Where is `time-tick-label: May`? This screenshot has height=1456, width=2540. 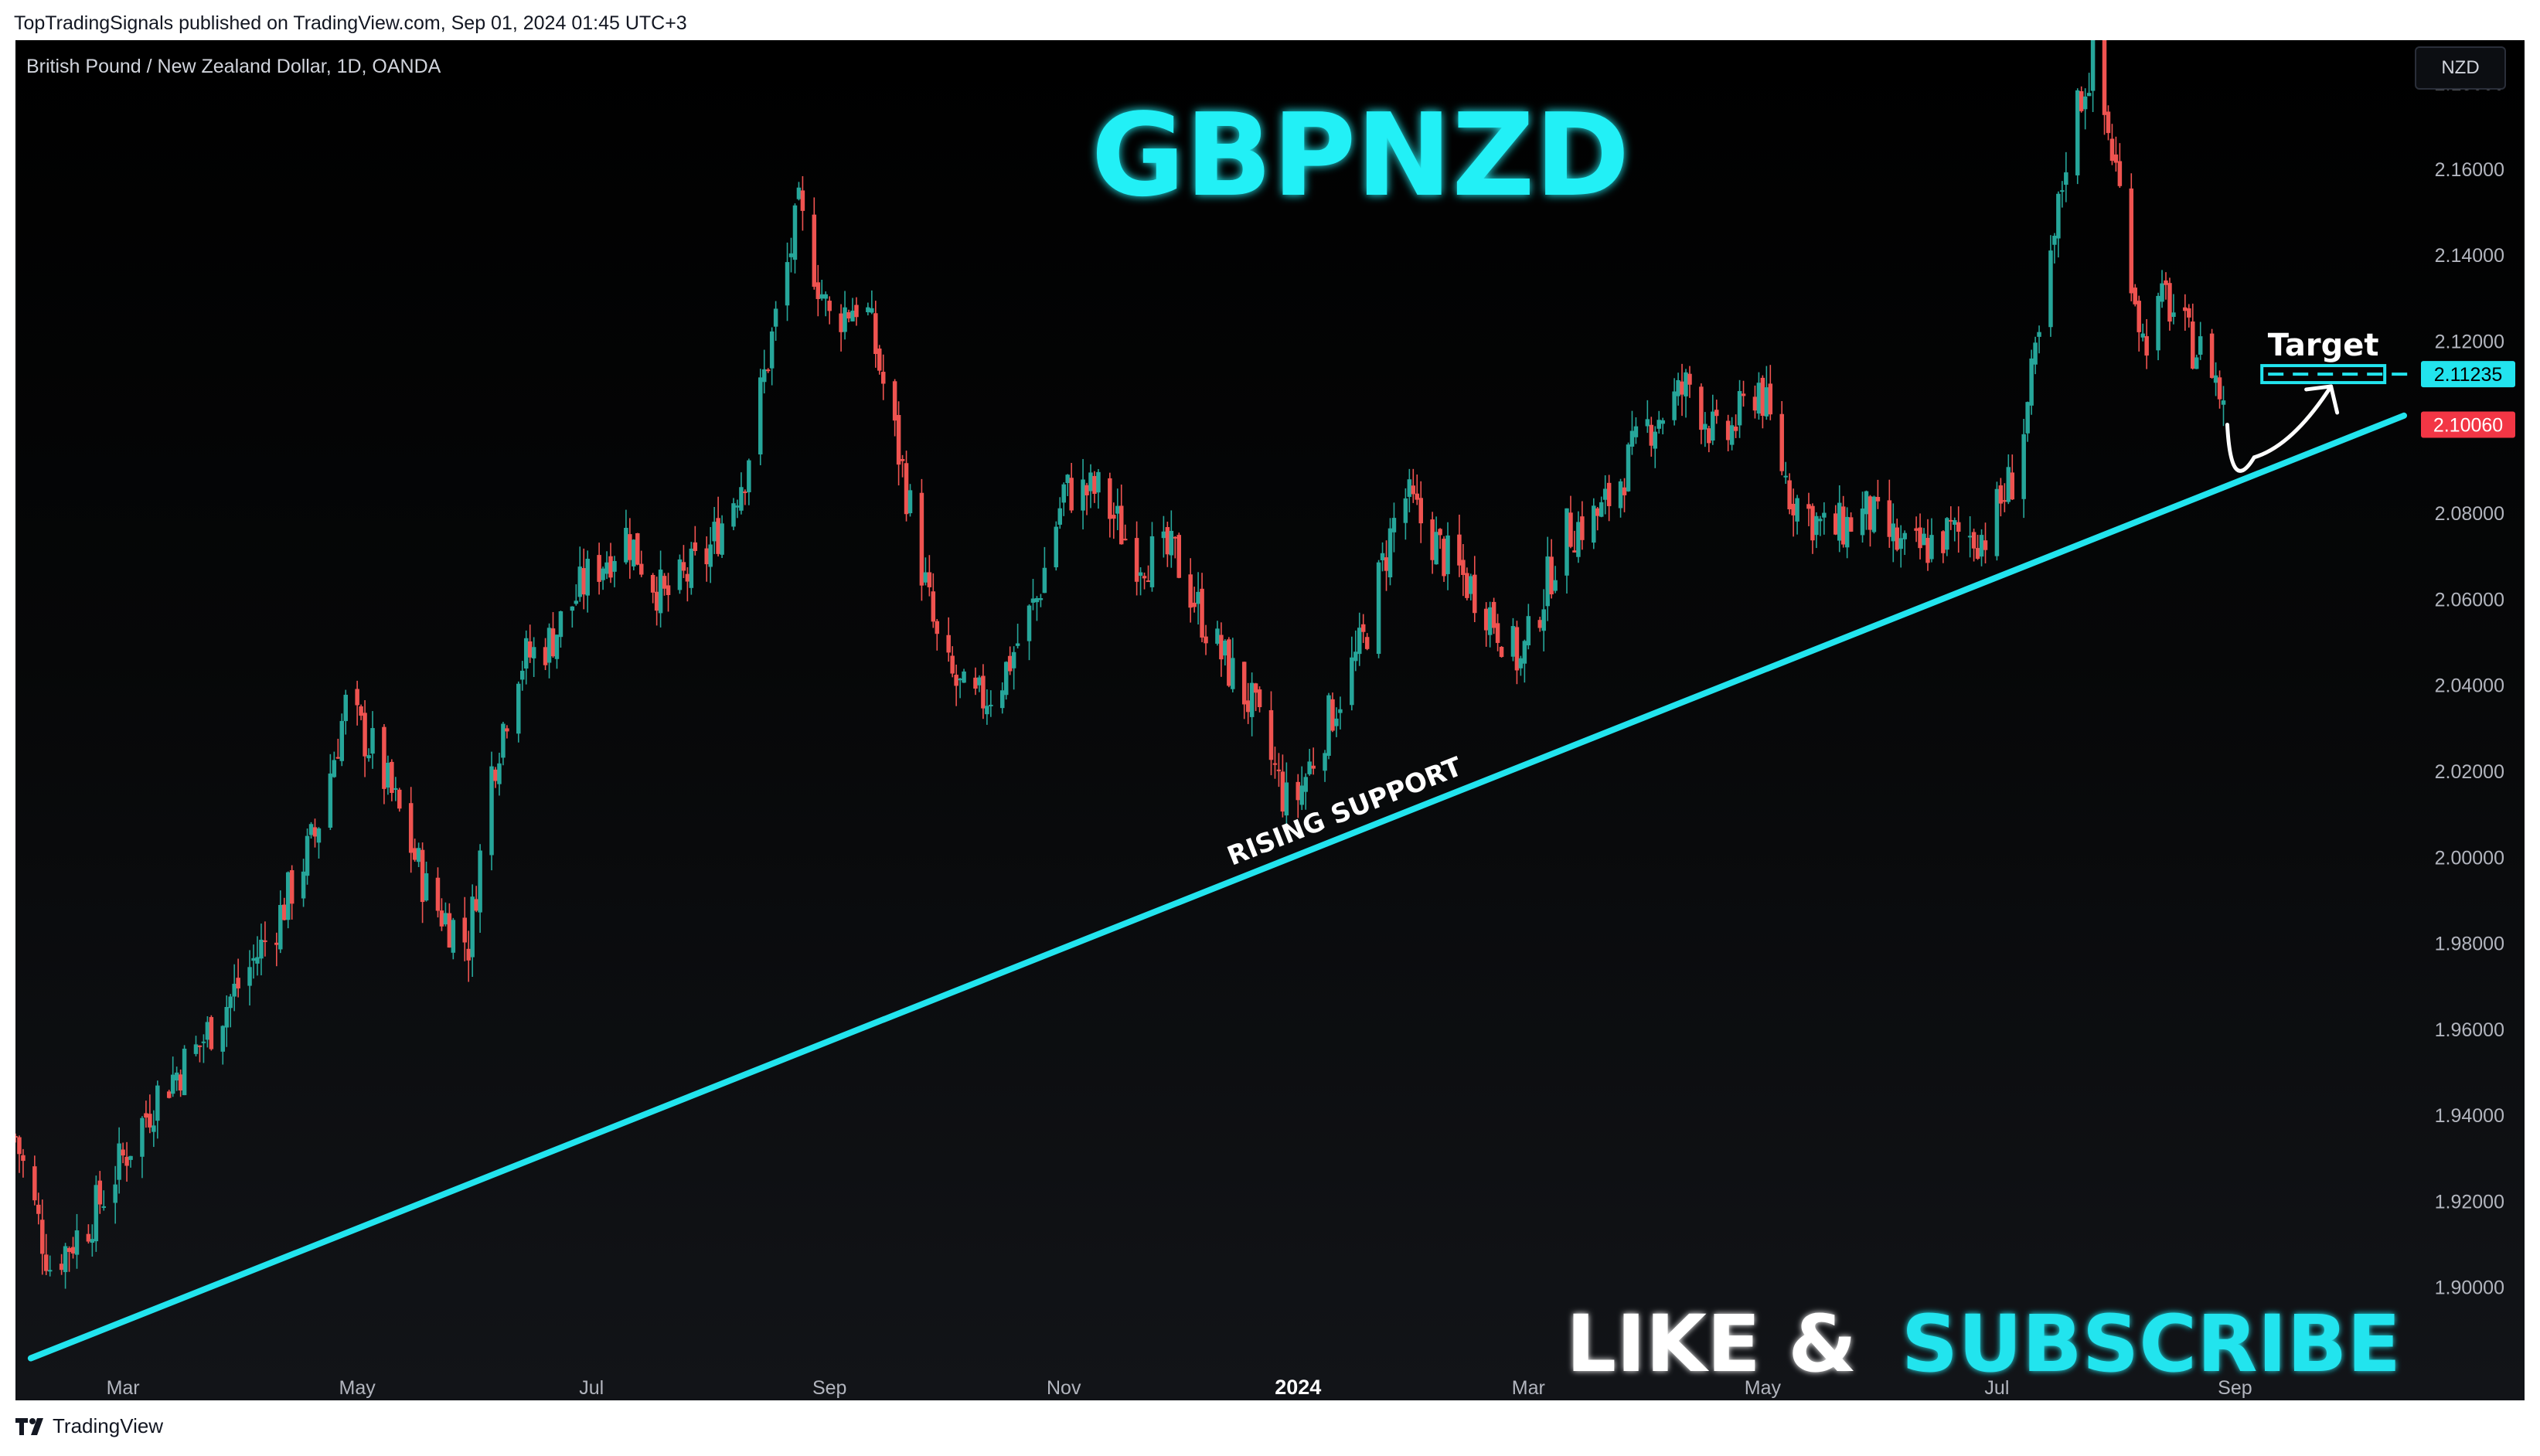
time-tick-label: May is located at coordinates (358, 1388).